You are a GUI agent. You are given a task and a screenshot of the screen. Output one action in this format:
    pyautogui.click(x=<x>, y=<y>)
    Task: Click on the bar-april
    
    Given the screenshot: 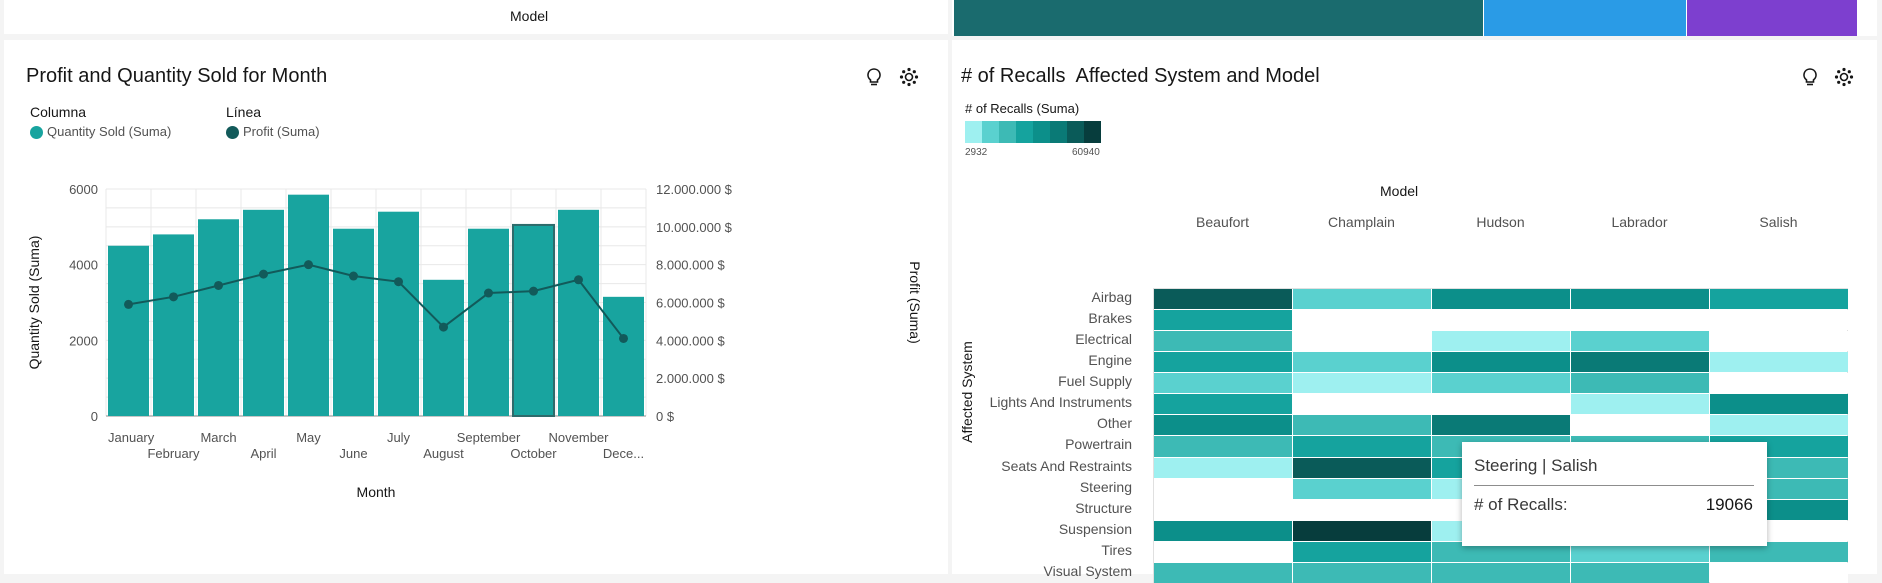 What is the action you would take?
    pyautogui.click(x=263, y=312)
    